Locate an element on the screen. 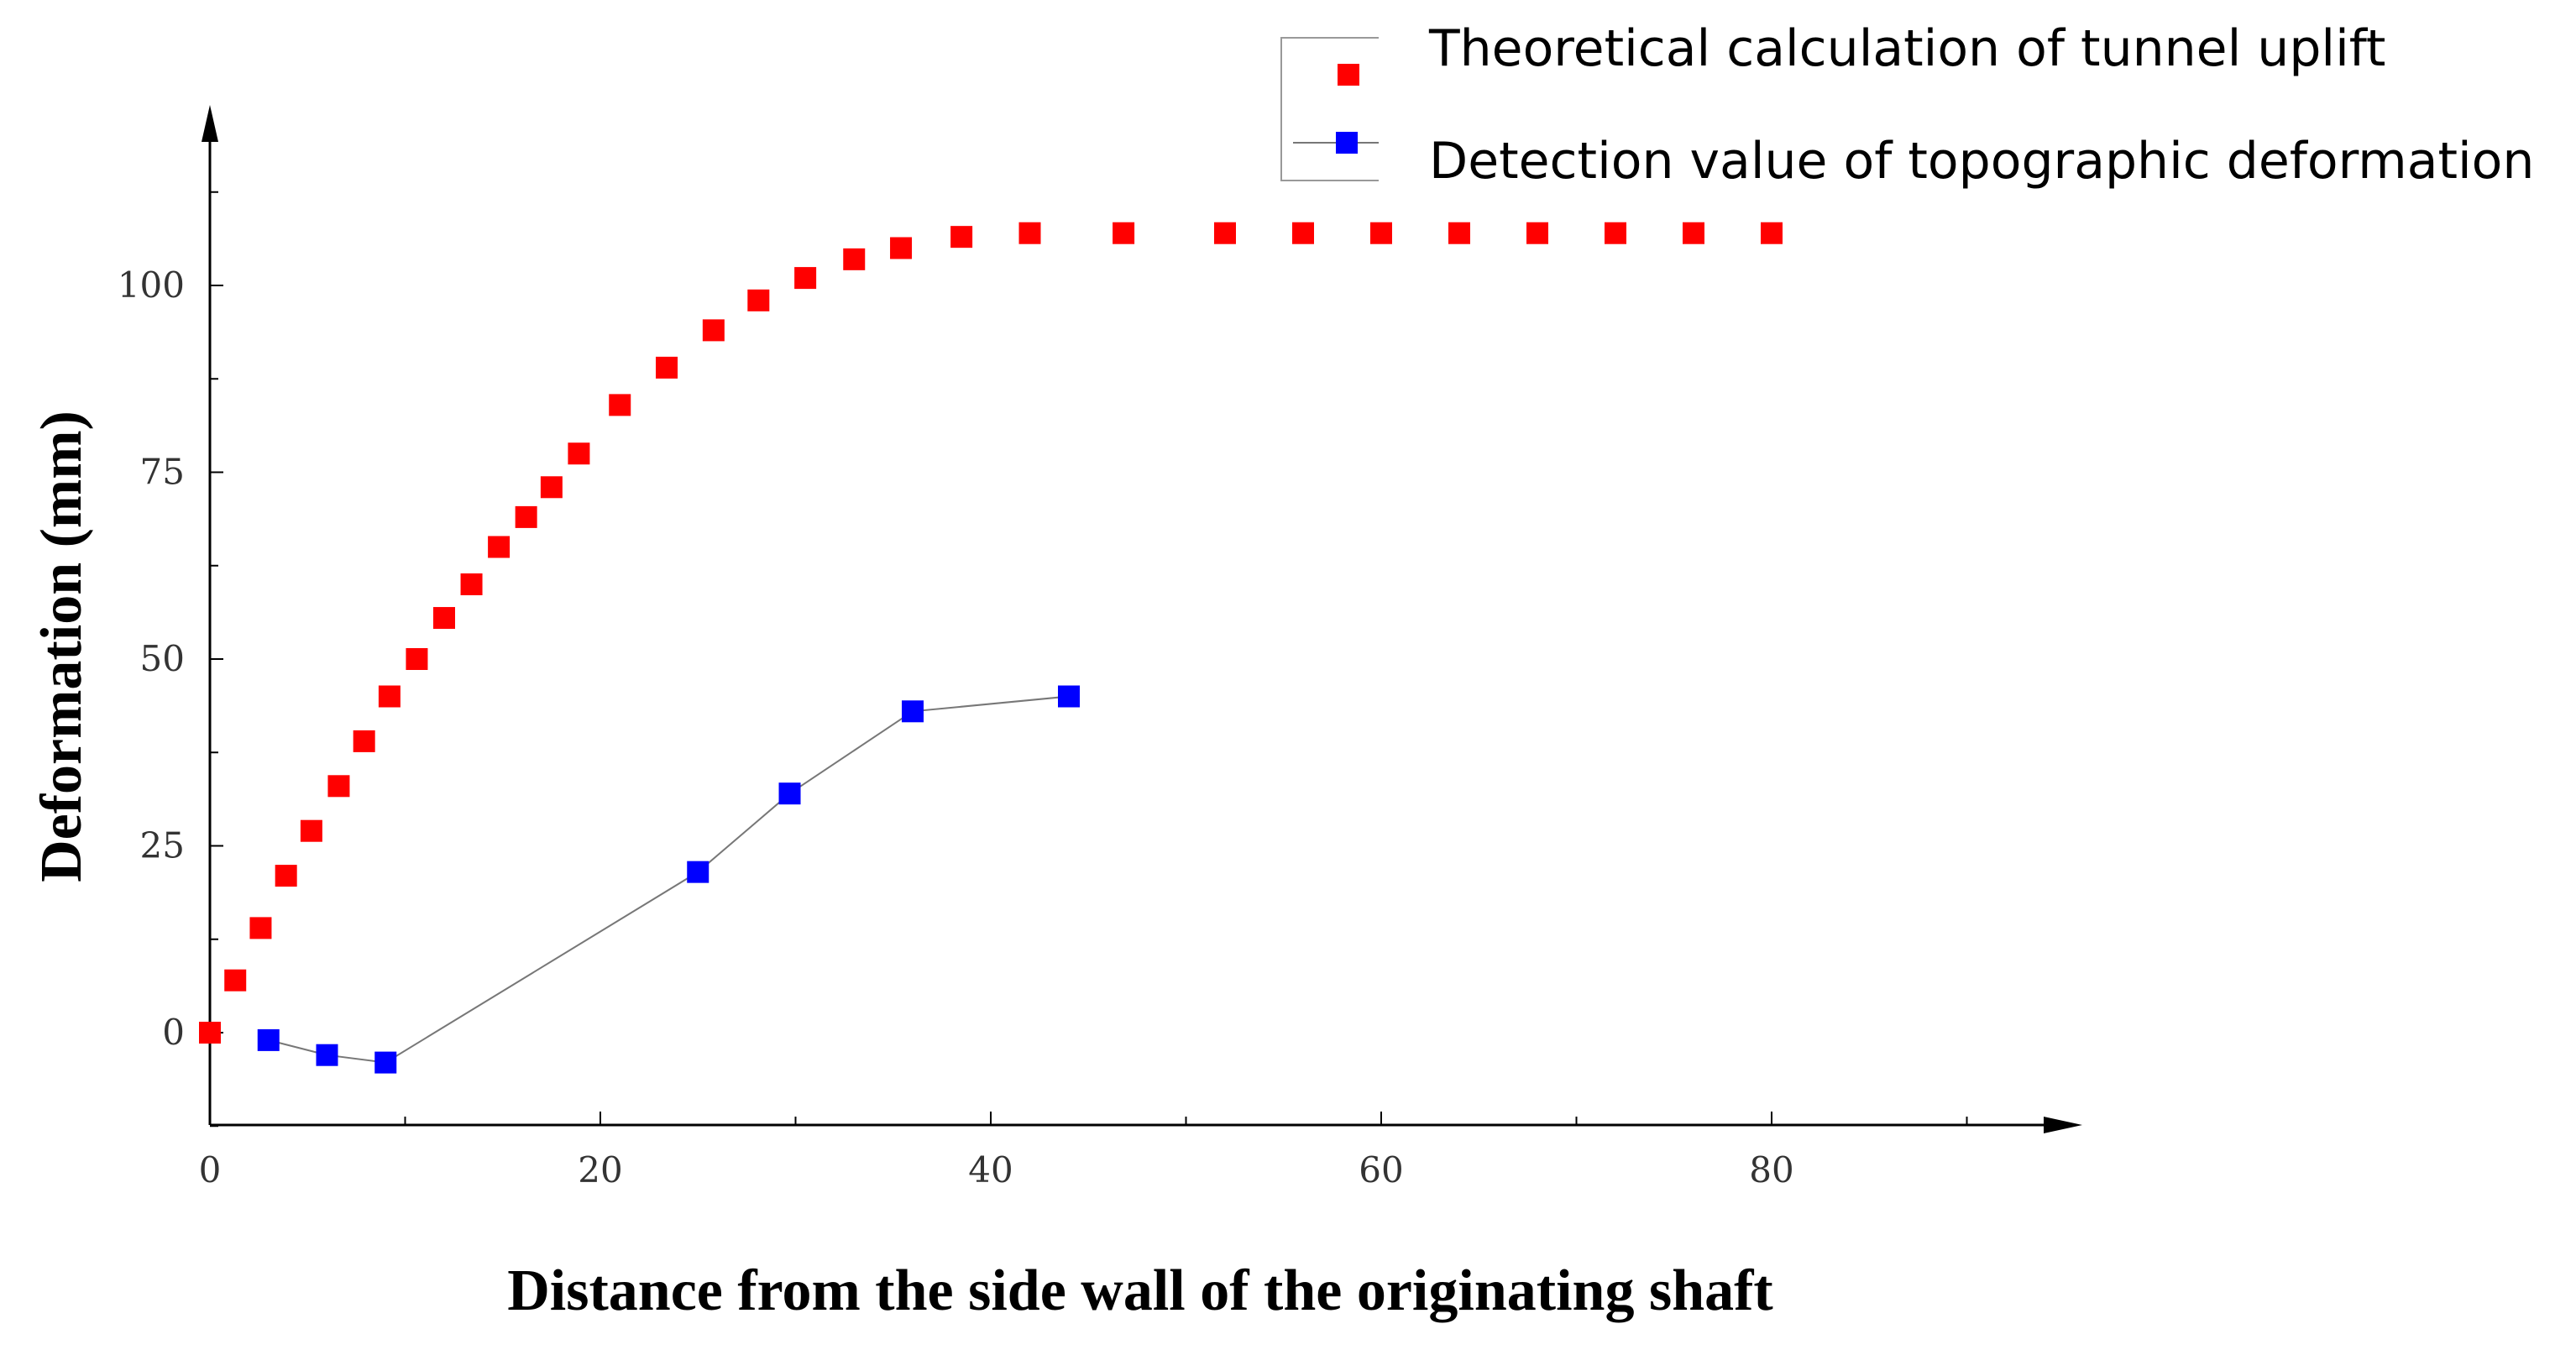  x-tick-label: 0 is located at coordinates (211, 1169).